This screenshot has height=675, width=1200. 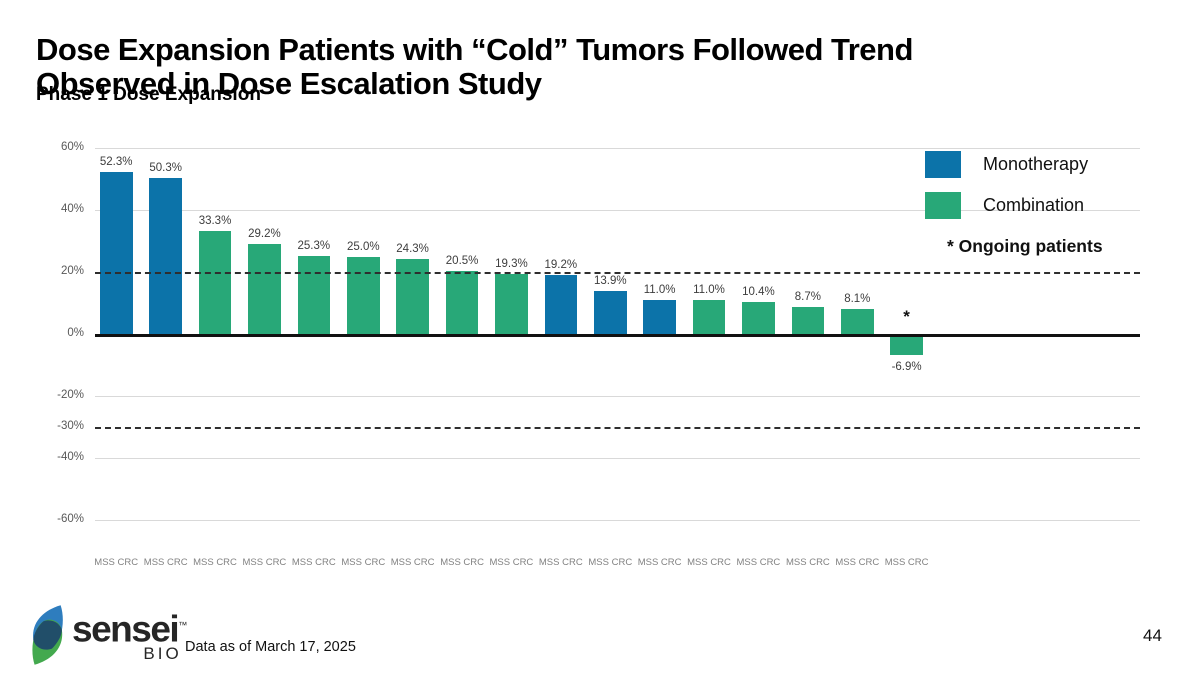 I want to click on bar-value-label: 19.2%, so click(x=561, y=264).